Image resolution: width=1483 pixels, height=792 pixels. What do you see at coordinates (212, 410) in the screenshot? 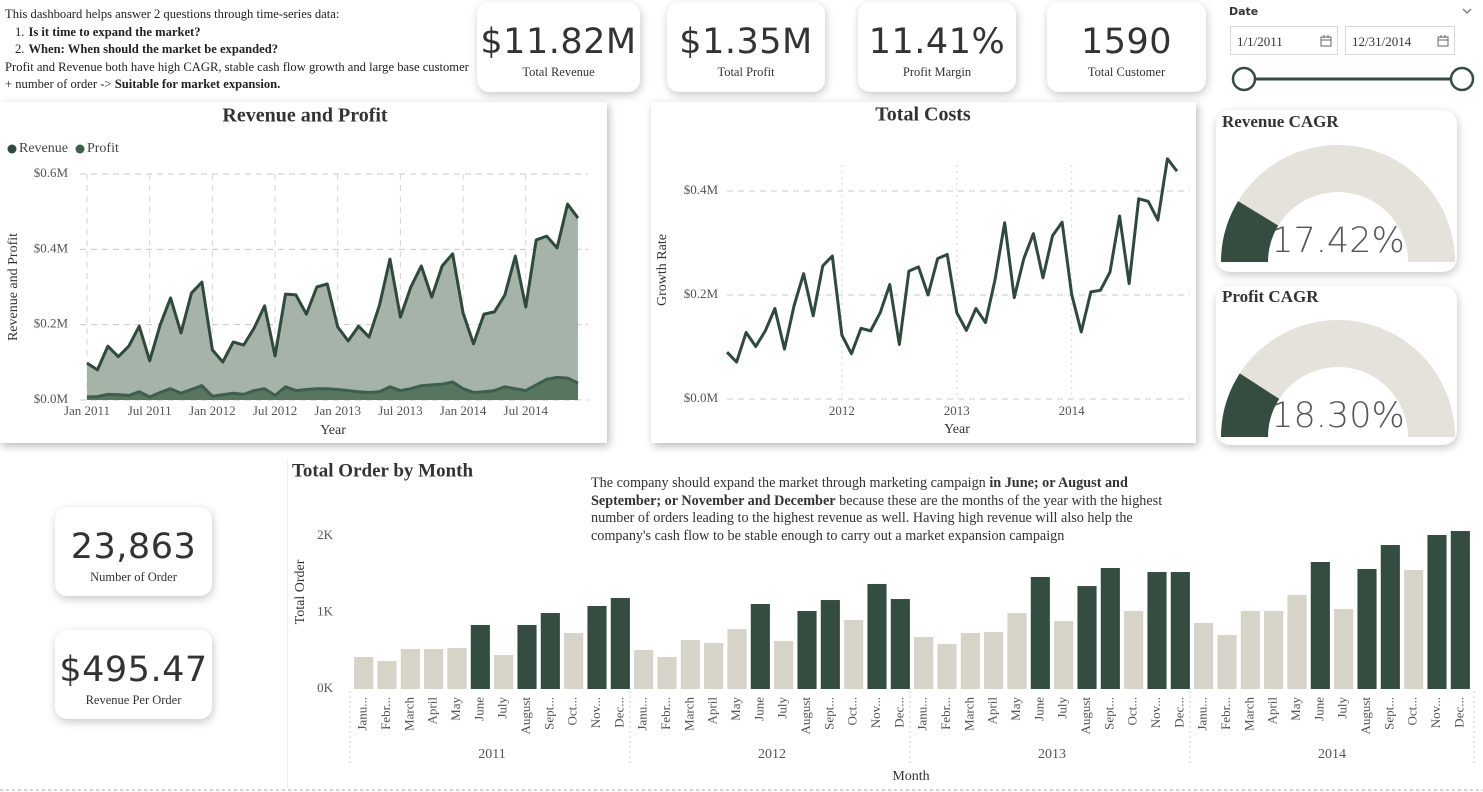
I see `x-tick-label: Jan 2012` at bounding box center [212, 410].